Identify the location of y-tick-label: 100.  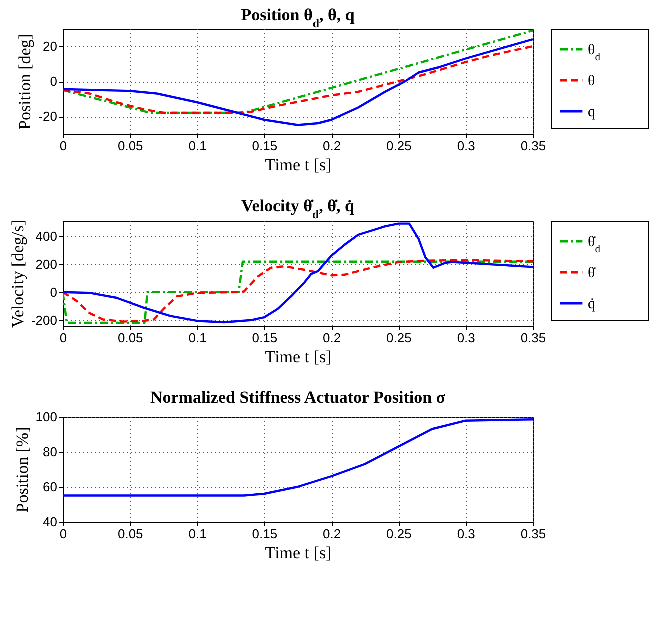
(47, 417).